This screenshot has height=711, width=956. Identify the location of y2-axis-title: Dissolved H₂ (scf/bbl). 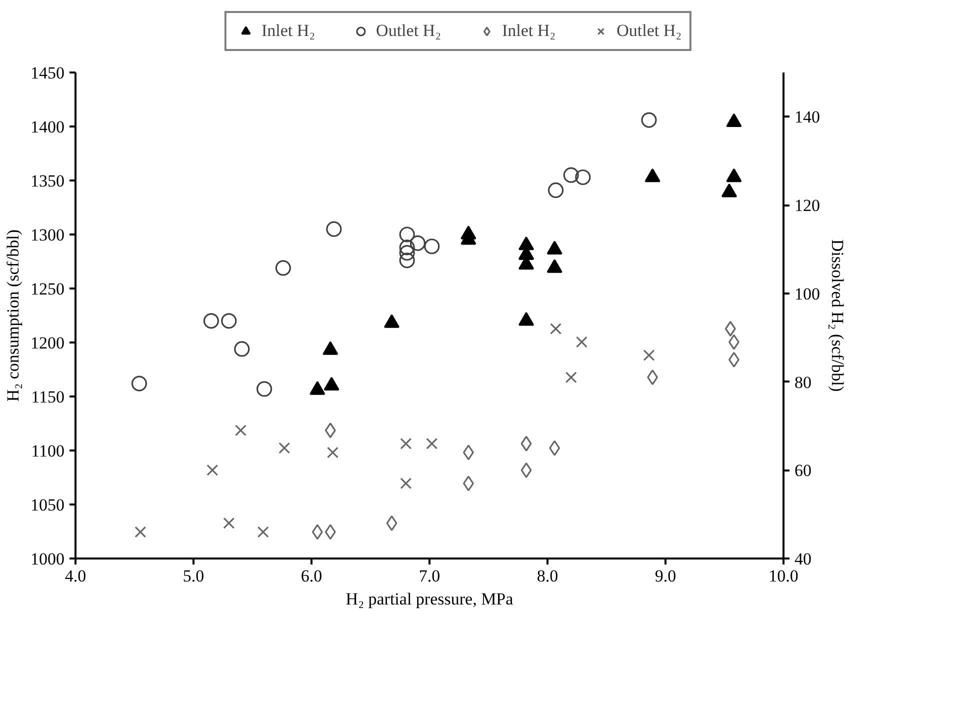
(837, 315).